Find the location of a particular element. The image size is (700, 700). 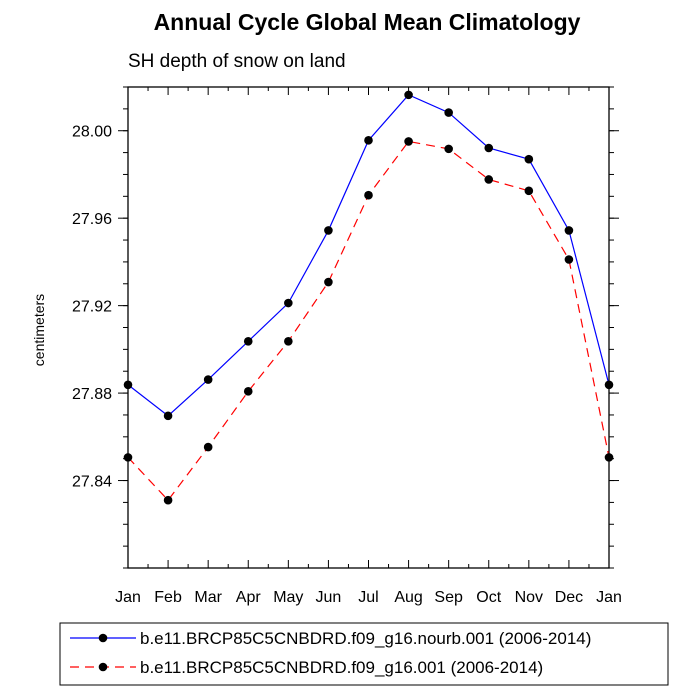

y-tick-label: 28.00 is located at coordinates (92, 132).